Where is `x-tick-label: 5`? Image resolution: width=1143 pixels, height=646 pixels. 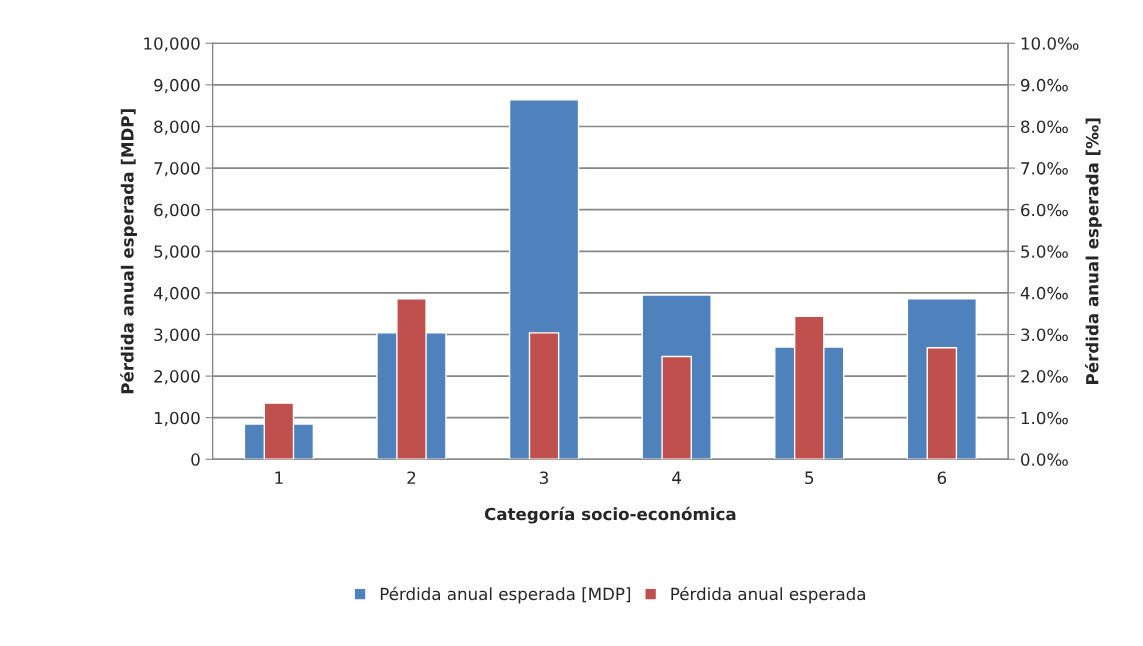
x-tick-label: 5 is located at coordinates (809, 478).